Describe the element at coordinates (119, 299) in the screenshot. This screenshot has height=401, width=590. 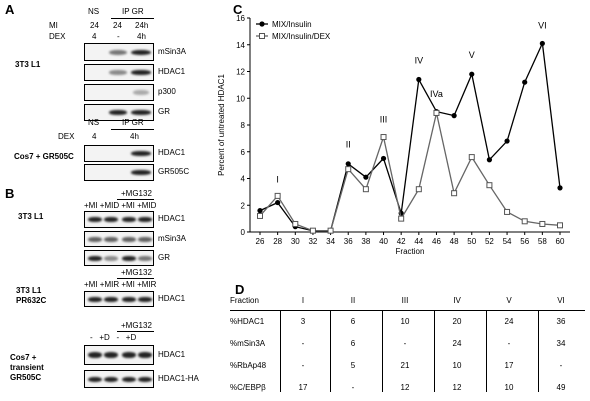
I see `blot-b2-hdac1` at that location.